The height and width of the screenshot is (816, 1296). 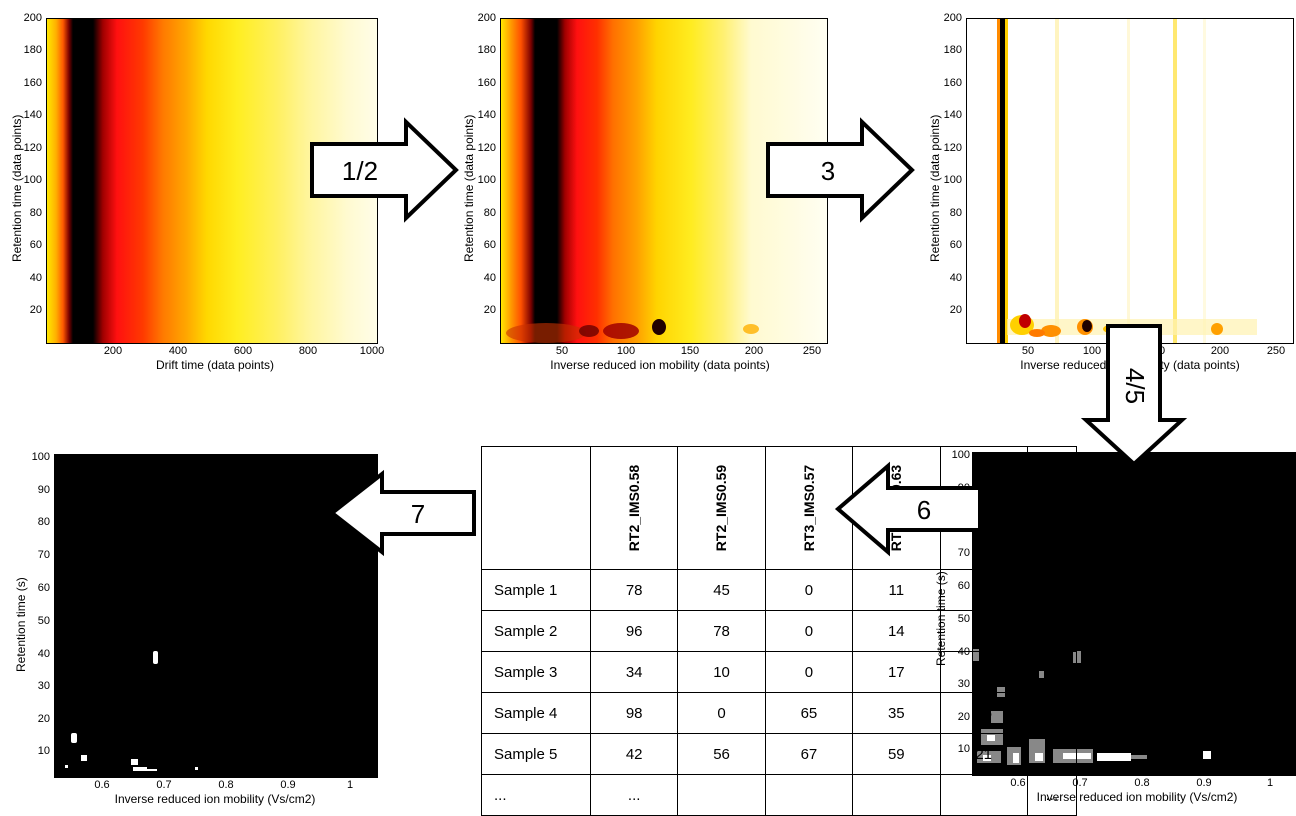 I want to click on x-tick: 0.9, so click(x=1204, y=783).